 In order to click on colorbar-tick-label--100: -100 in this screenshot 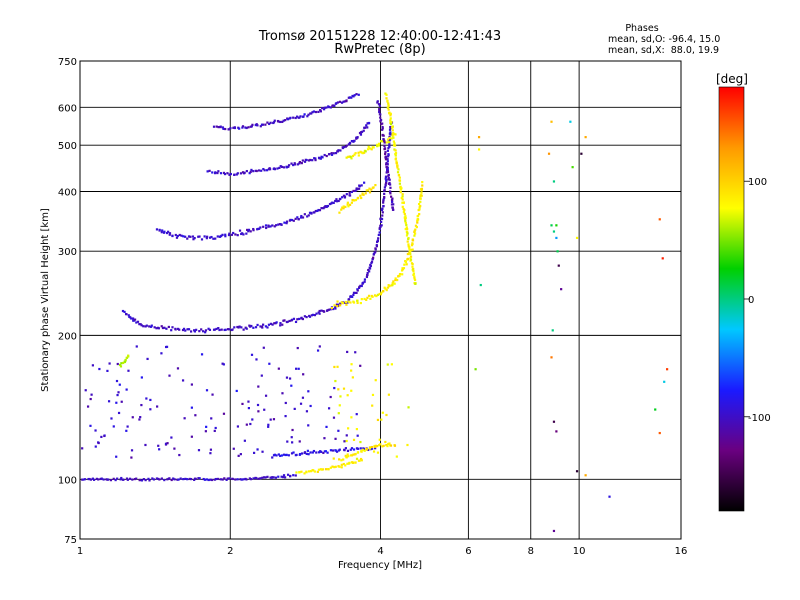, I will do `click(759, 418)`.